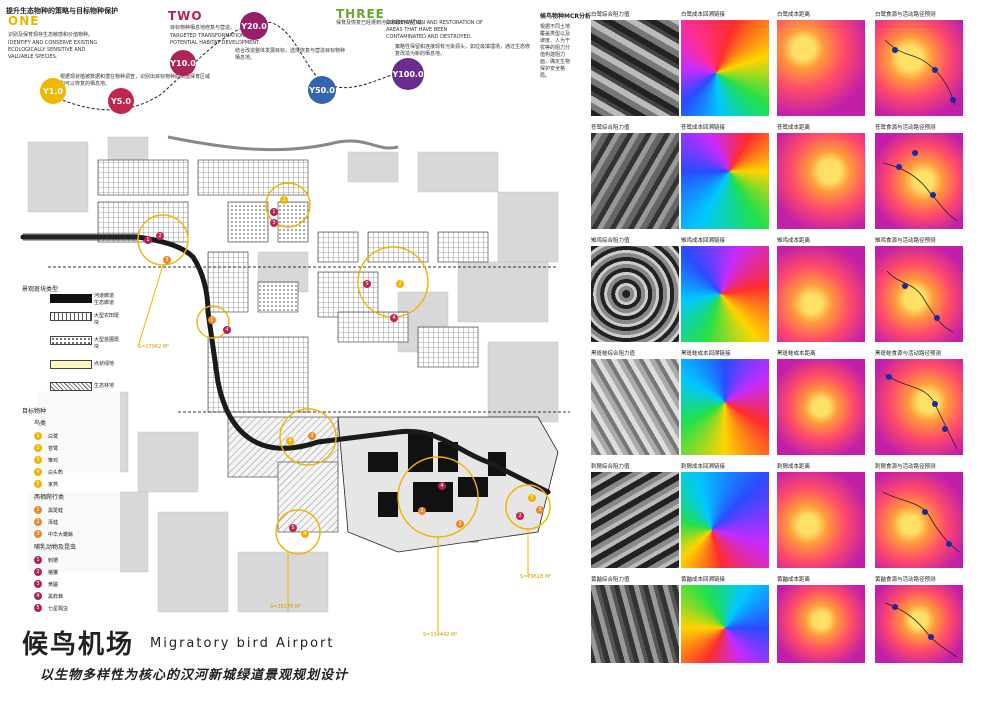 Image resolution: width=993 pixels, height=702 pixels. Describe the element at coordinates (55, 547) in the screenshot. I see `legend-mammals-title: 哺乳动物及昆虫` at that location.